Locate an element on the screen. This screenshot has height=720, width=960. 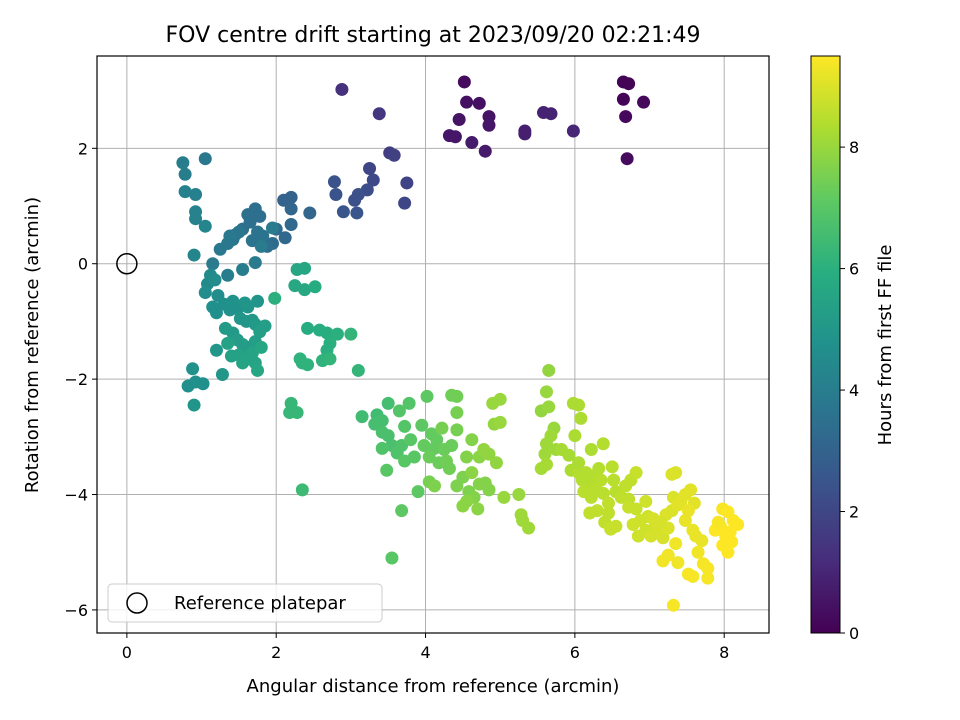
x-tick-label: 6 is located at coordinates (575, 652).